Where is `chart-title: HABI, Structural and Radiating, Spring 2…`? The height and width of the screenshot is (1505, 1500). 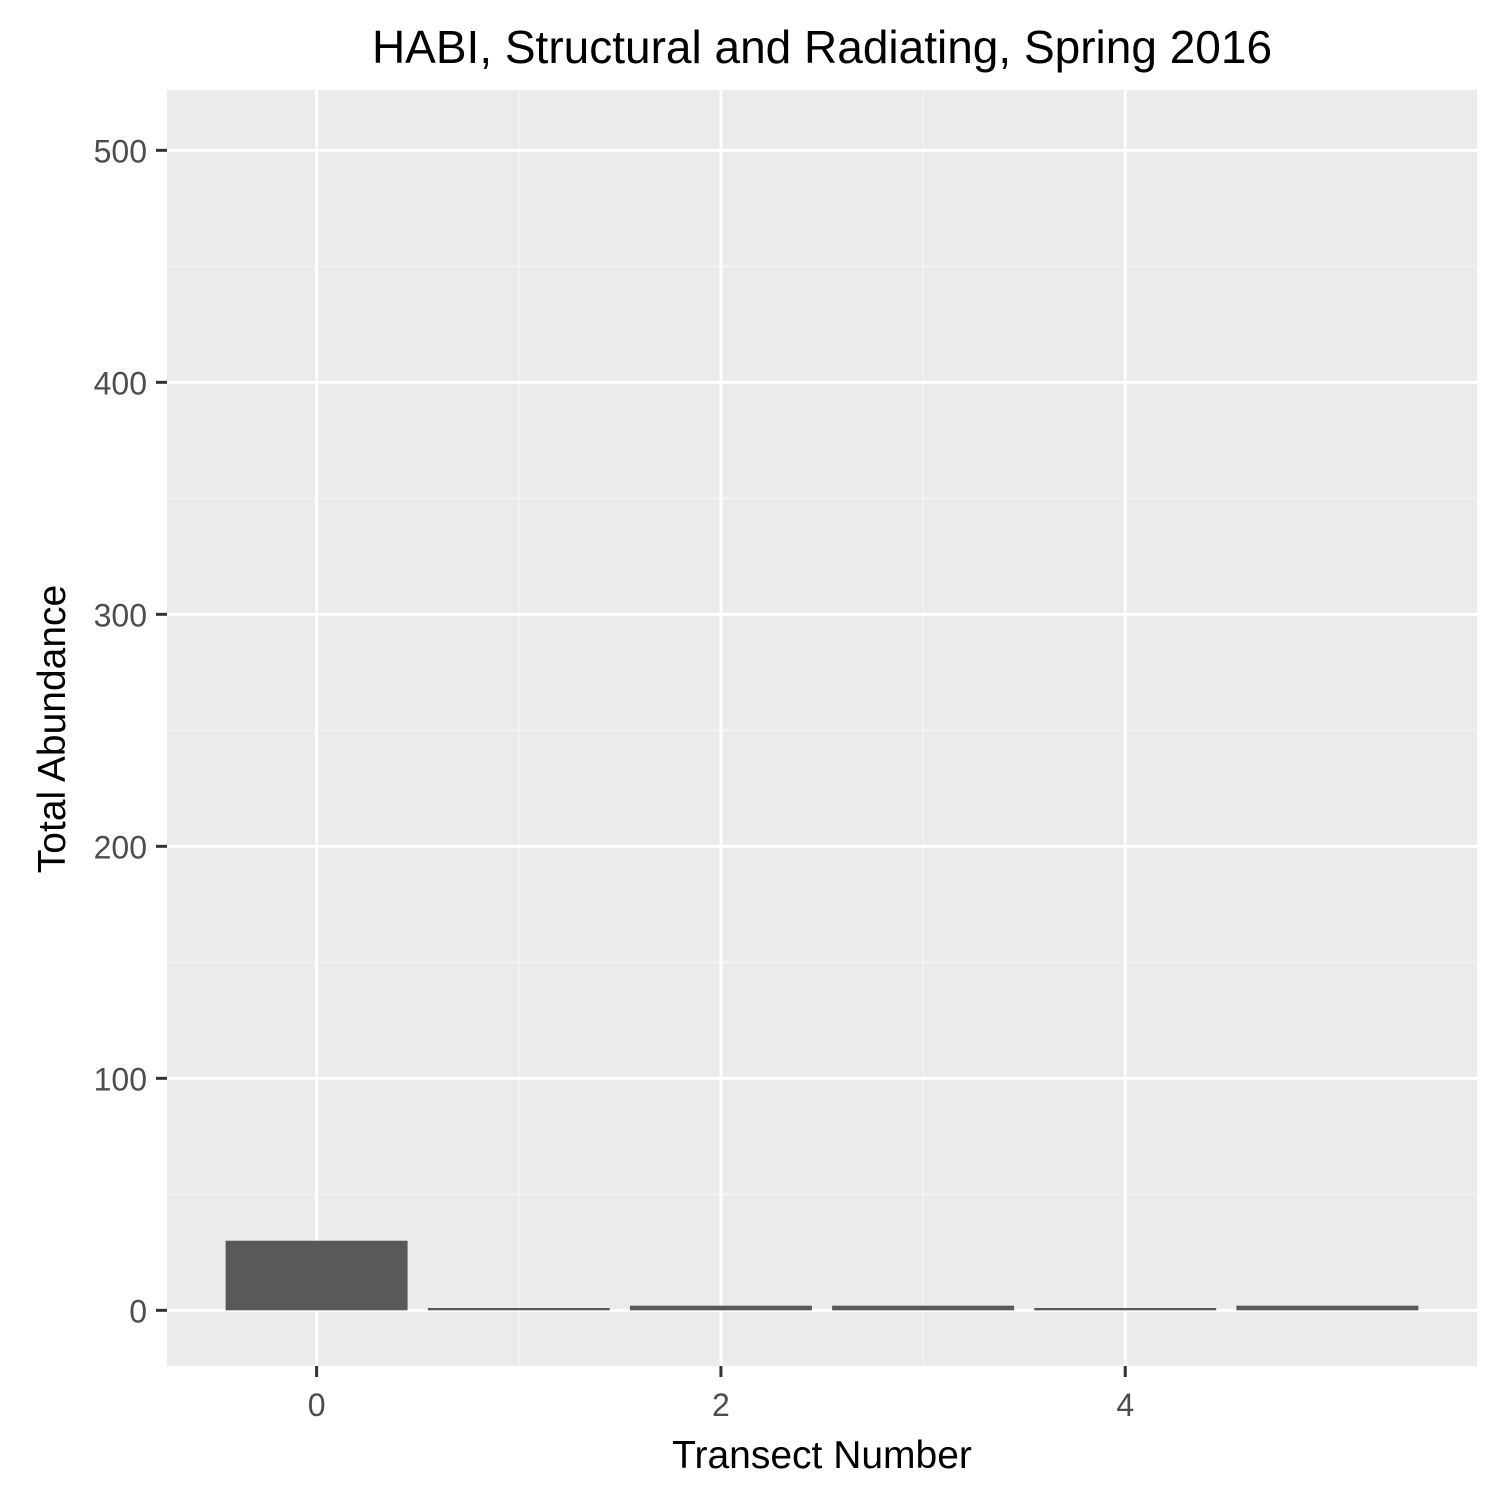 chart-title: HABI, Structural and Radiating, Spring 2… is located at coordinates (822, 47).